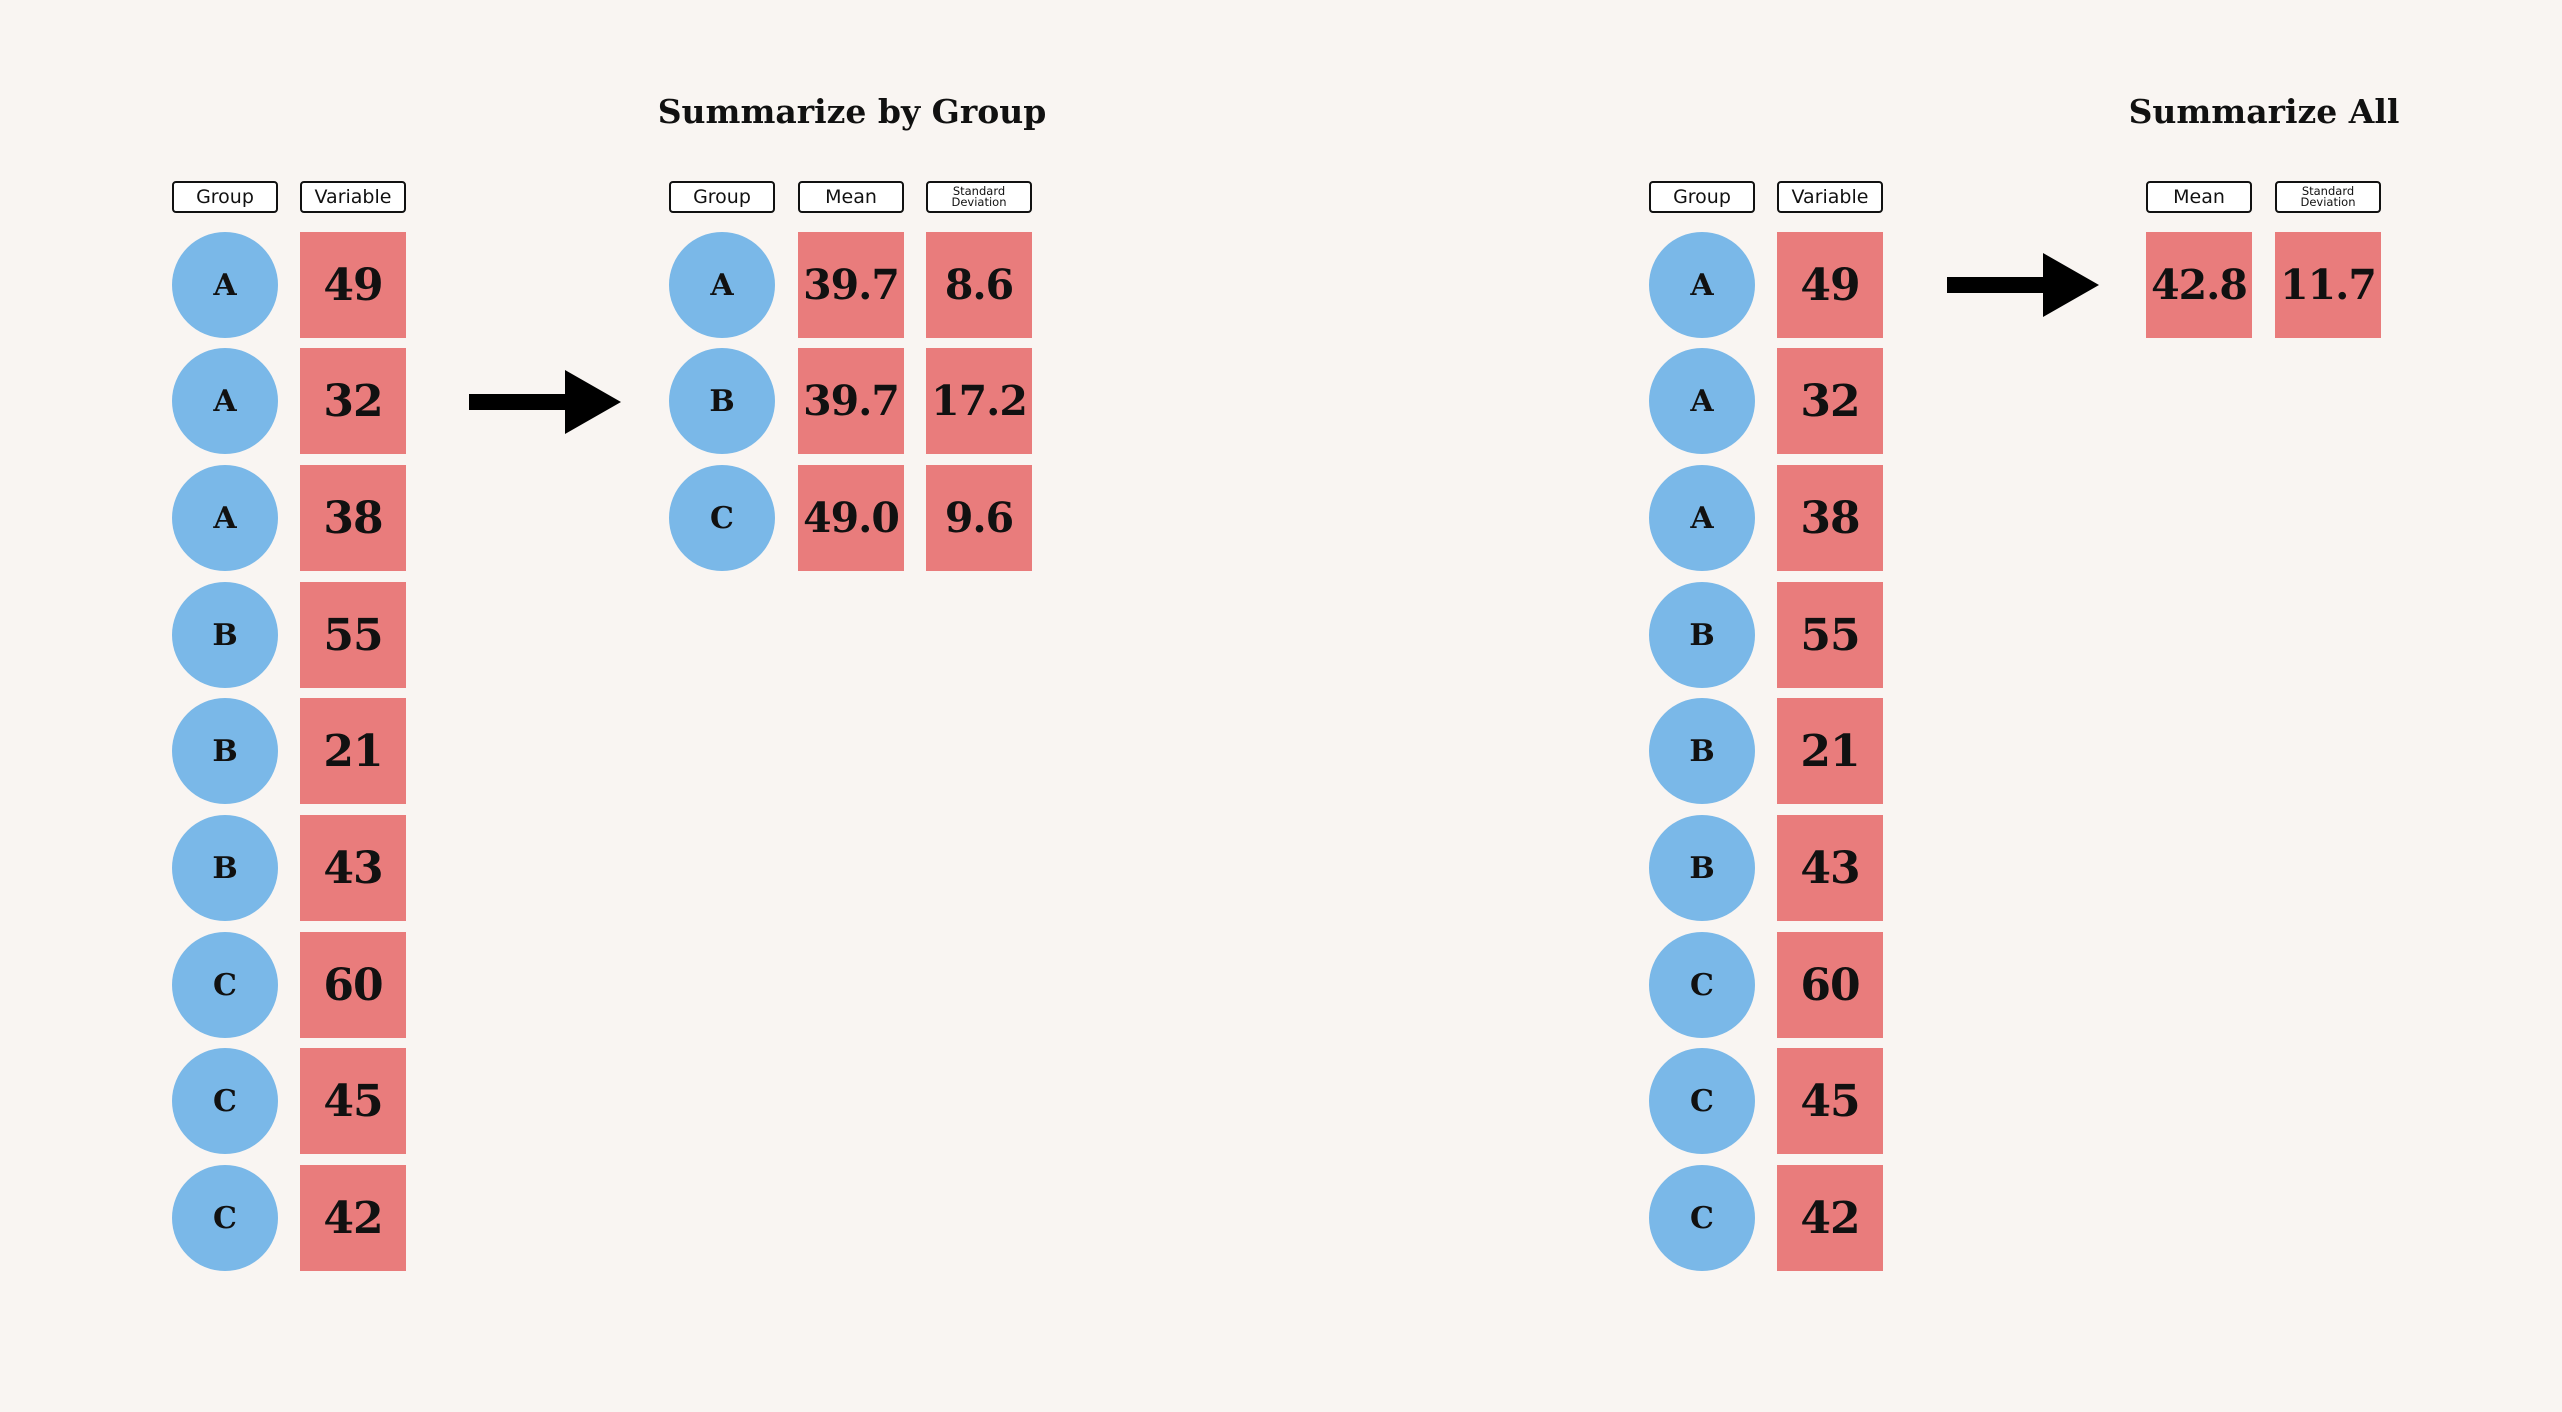 The width and height of the screenshot is (2562, 1412). Describe the element at coordinates (2199, 285) in the screenshot. I see `all-mean-square: 42.8` at that location.